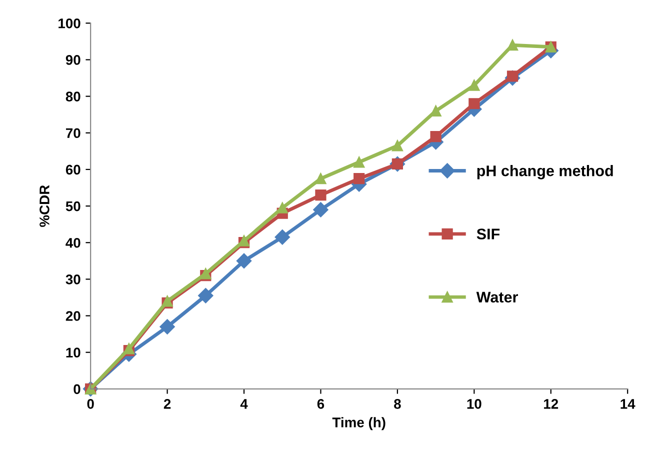 This screenshot has height=463, width=647. Describe the element at coordinates (69, 23) in the screenshot. I see `y-tick-label: 100` at that location.